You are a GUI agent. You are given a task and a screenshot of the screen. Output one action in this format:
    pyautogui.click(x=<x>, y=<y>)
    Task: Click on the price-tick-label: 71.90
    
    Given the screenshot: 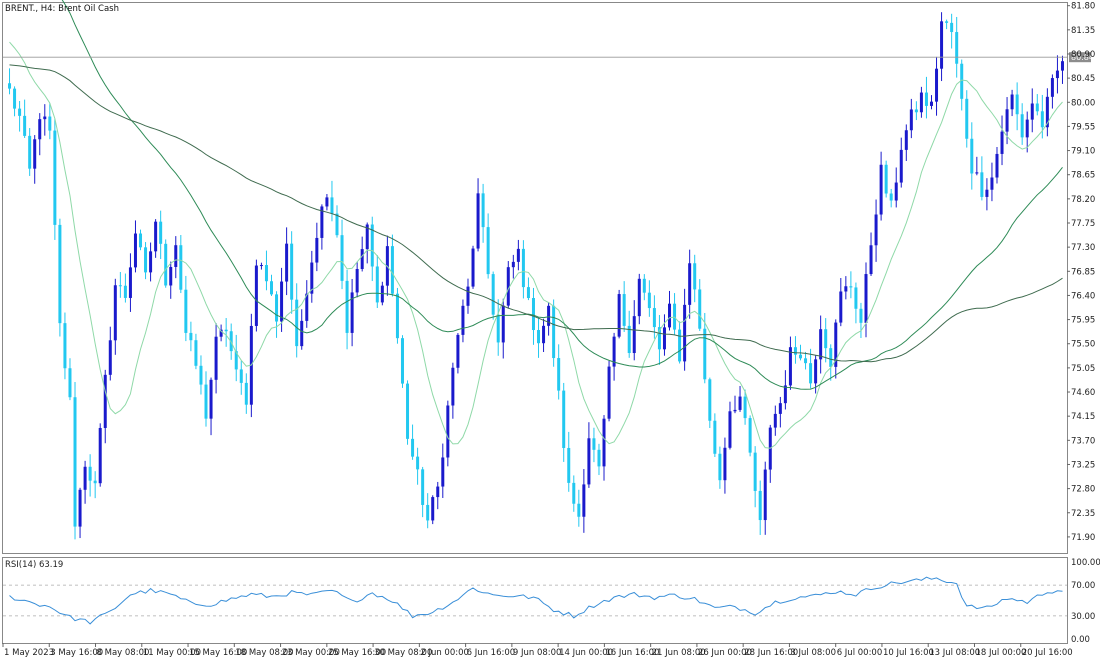 What is the action you would take?
    pyautogui.click(x=1083, y=538)
    